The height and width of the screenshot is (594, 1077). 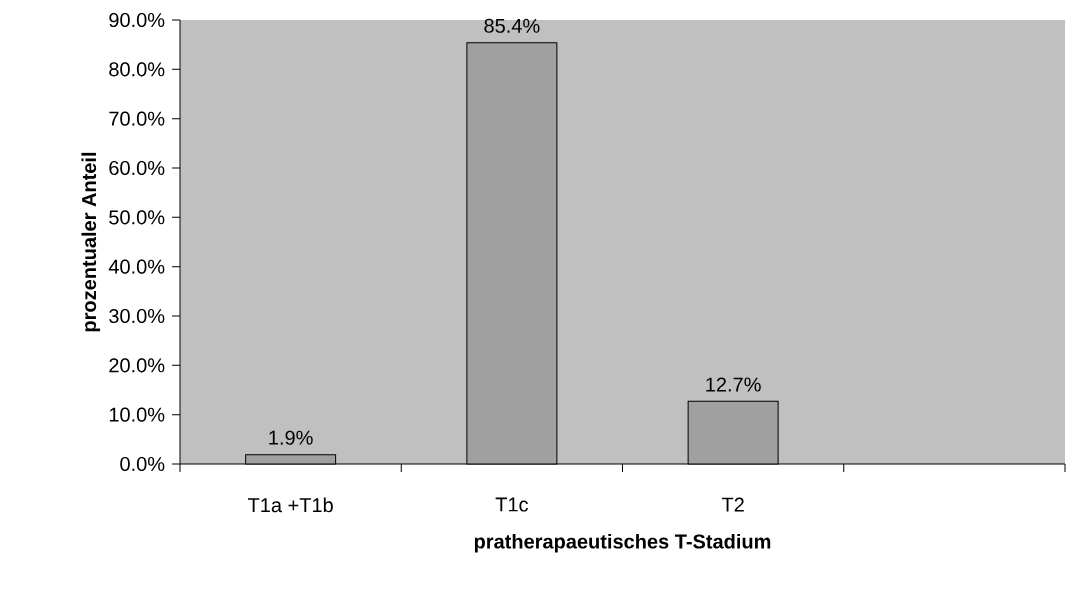 What do you see at coordinates (733, 384) in the screenshot?
I see `data-label: 12.7%` at bounding box center [733, 384].